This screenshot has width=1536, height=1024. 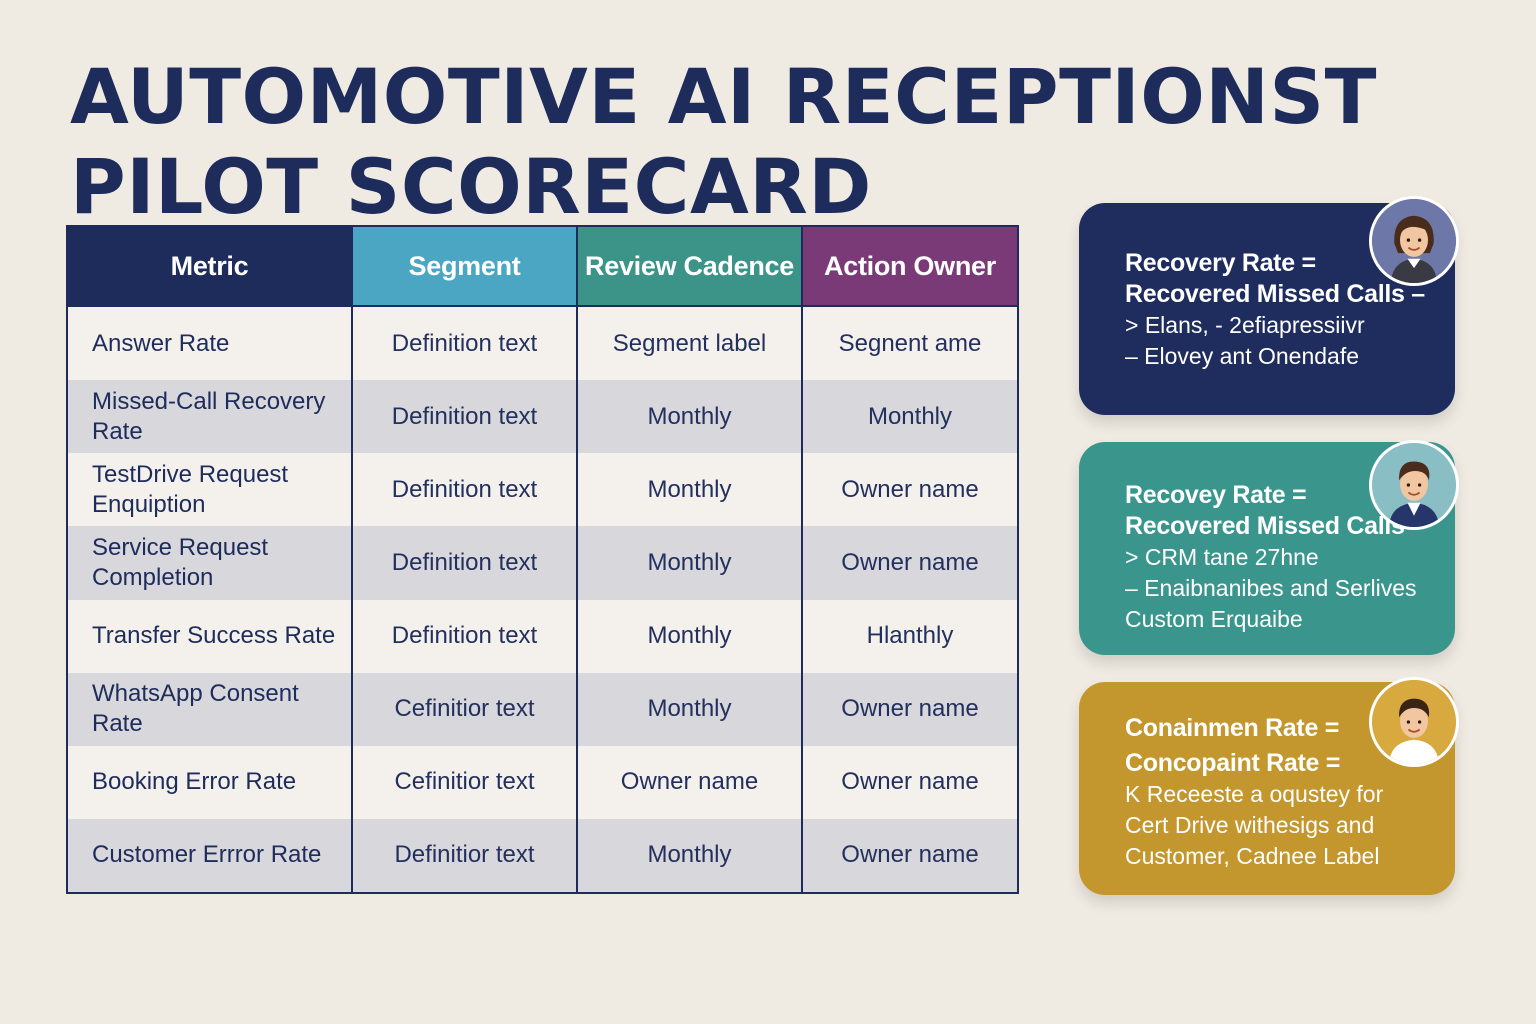 I want to click on metric-cell: Service Request Completion, so click(x=210, y=563).